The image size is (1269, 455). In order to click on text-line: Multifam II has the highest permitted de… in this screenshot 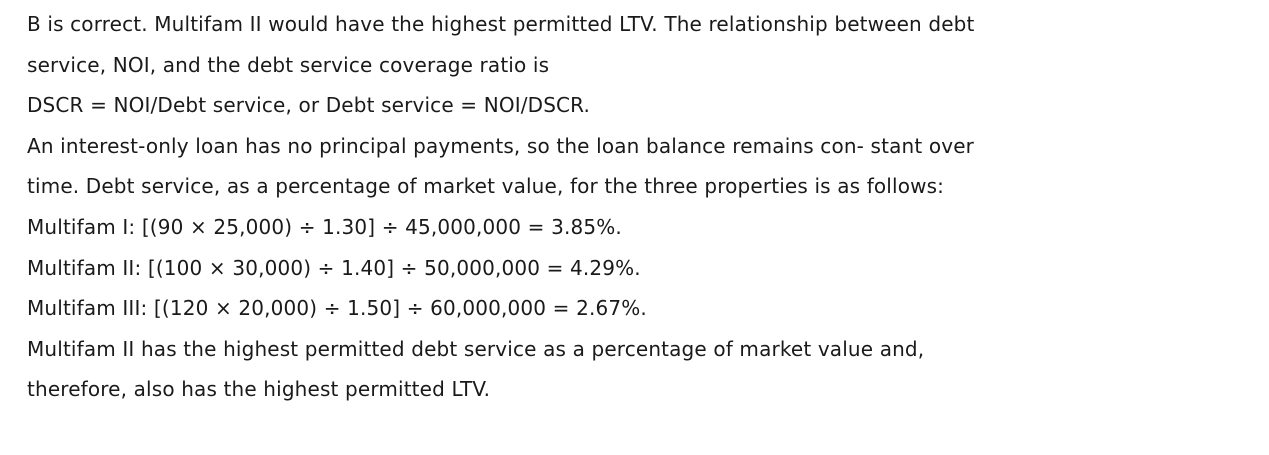, I will do `click(476, 348)`.